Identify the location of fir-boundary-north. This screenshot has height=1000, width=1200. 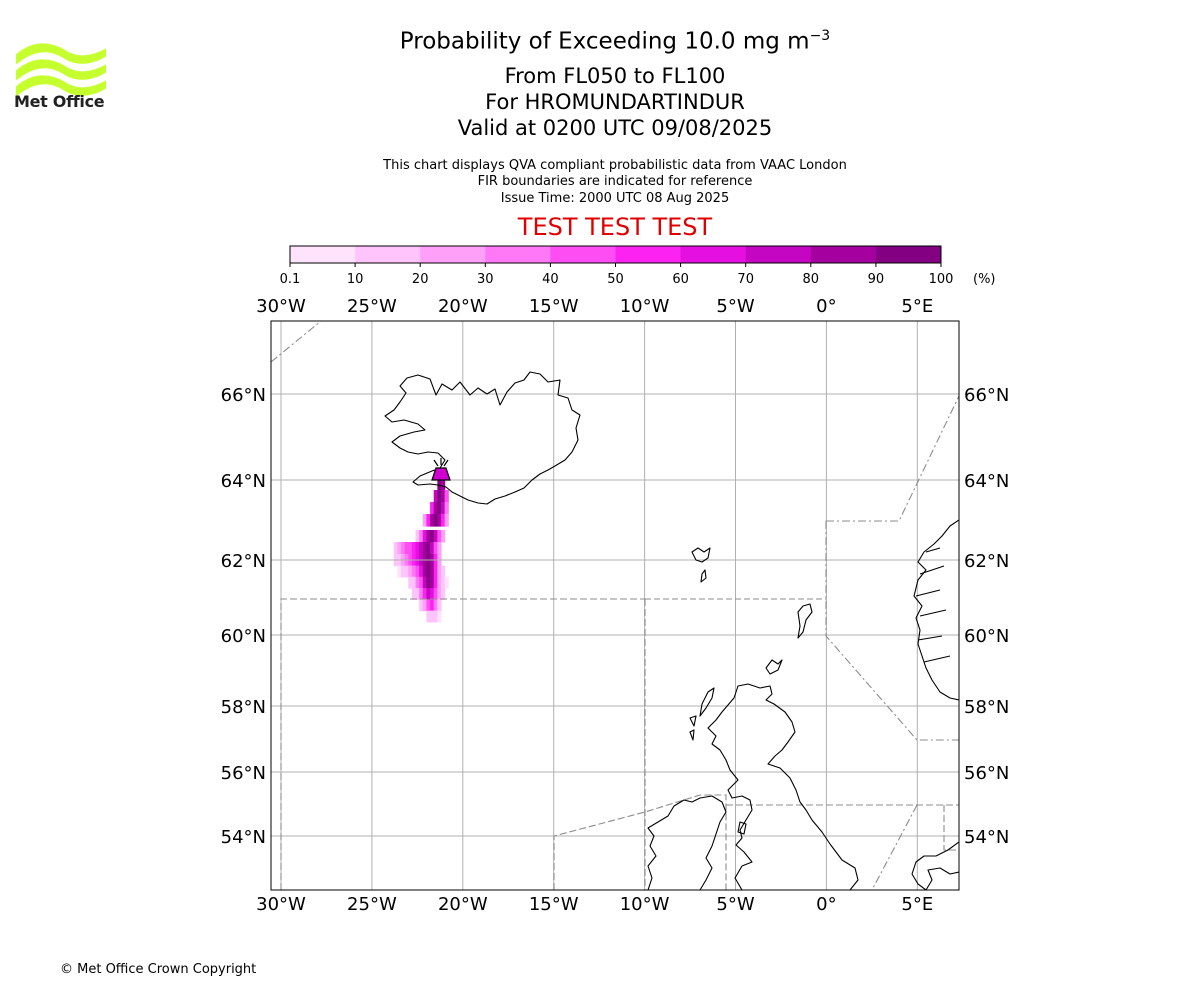
(296, 342).